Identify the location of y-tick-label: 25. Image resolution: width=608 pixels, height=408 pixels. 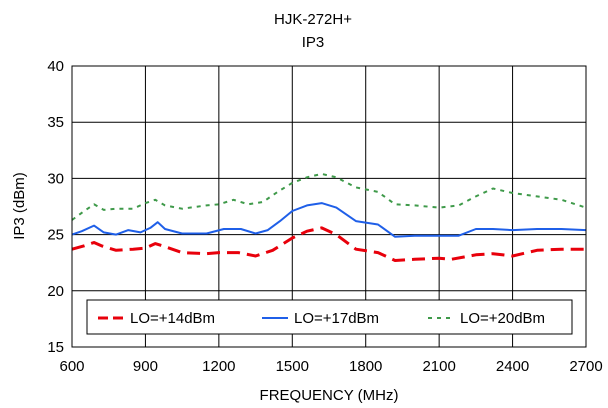
(55, 235).